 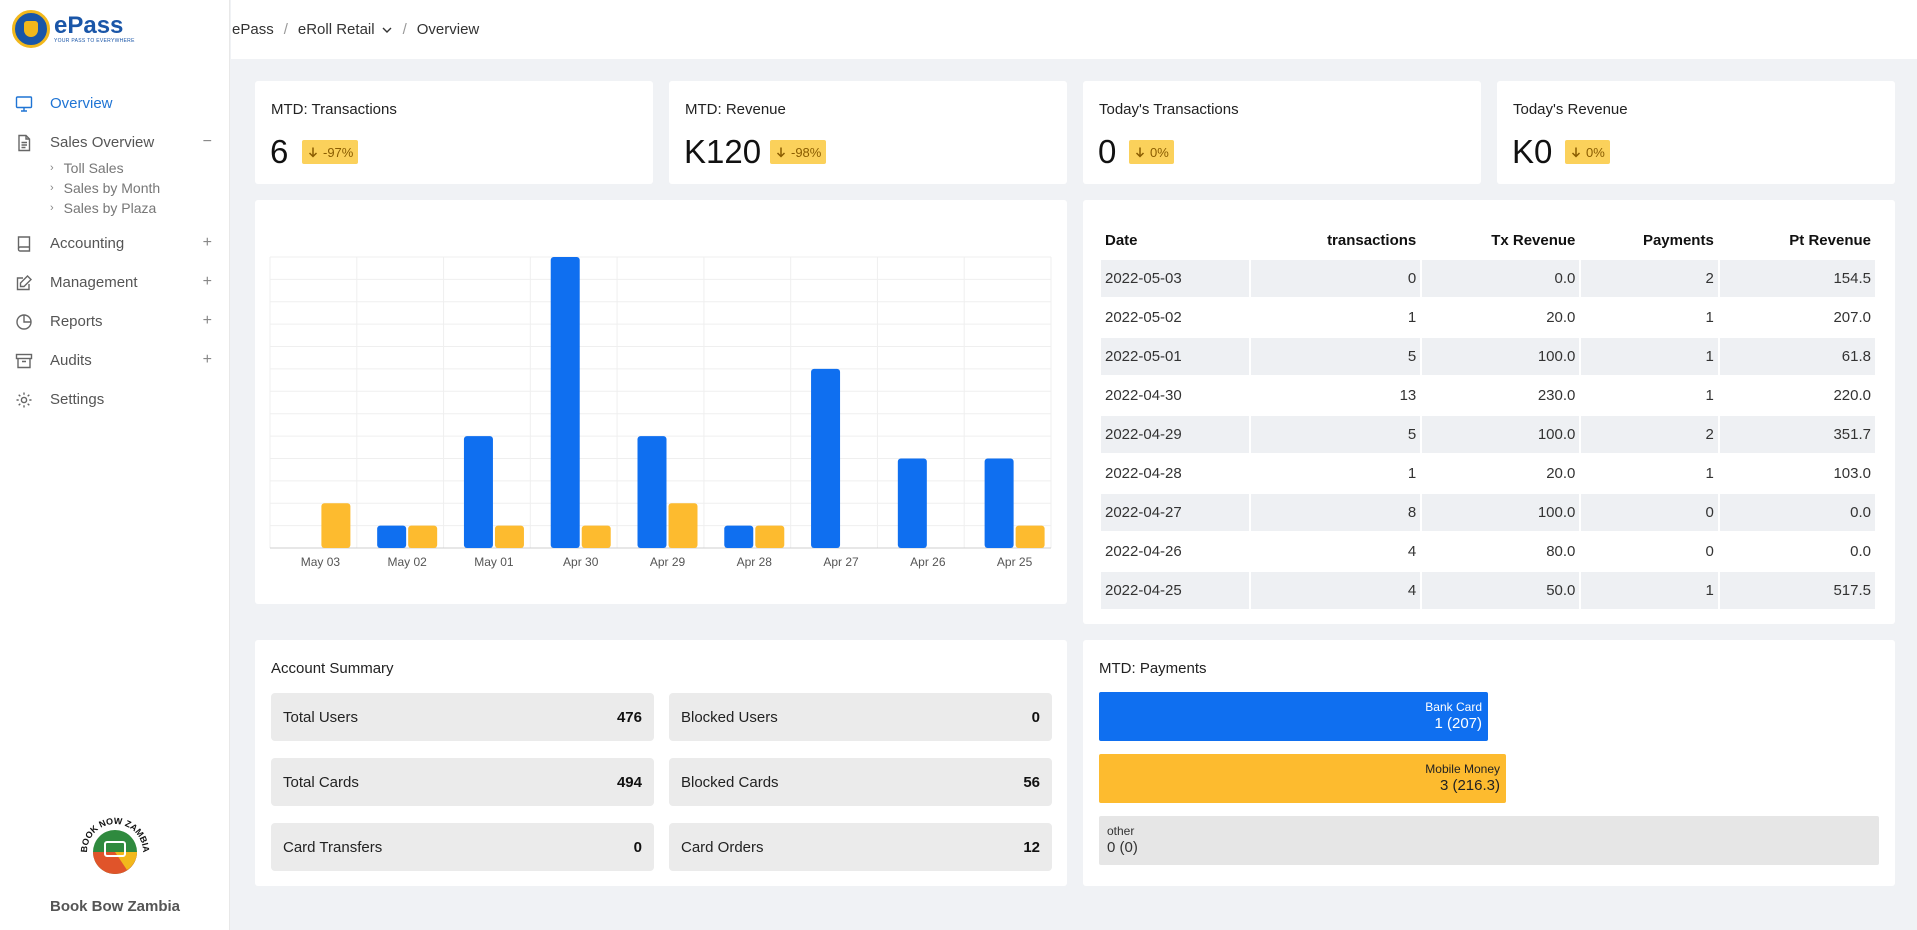 What do you see at coordinates (24, 322) in the screenshot?
I see `pie-chart-icon` at bounding box center [24, 322].